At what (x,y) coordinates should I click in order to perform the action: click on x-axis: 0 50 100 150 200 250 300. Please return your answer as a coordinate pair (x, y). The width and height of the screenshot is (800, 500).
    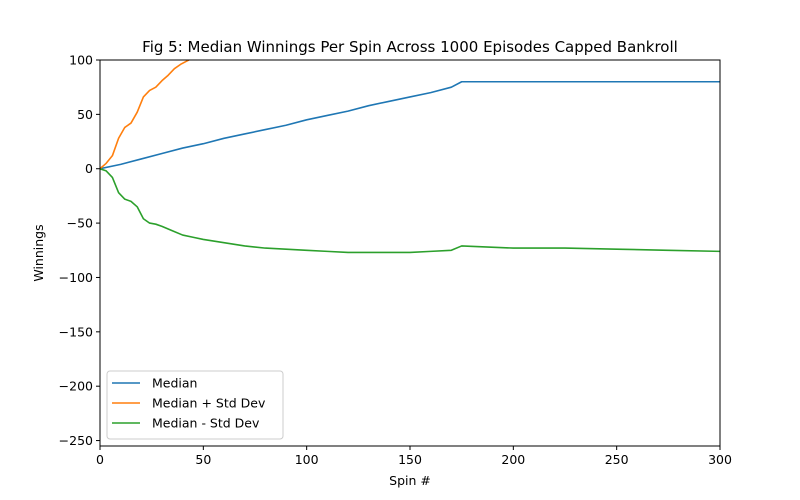
    Looking at the image, I should click on (414, 456).